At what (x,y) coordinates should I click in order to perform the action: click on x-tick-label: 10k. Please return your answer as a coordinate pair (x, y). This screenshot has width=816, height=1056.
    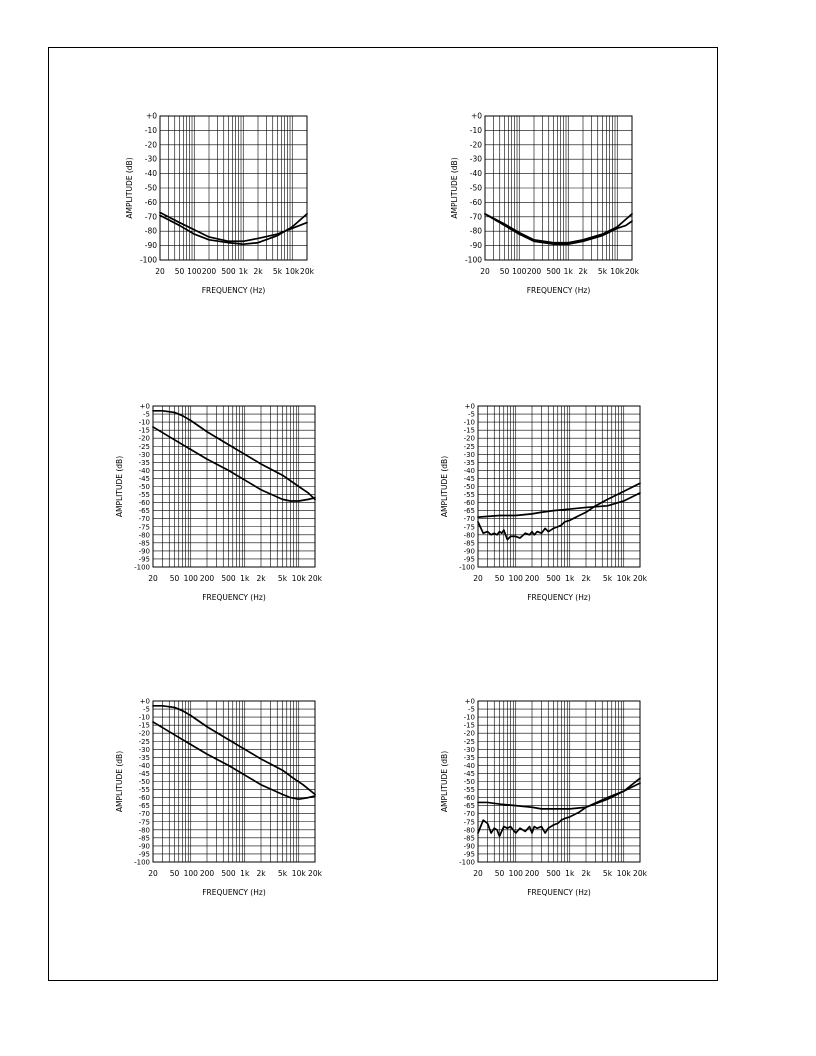
    Looking at the image, I should click on (624, 578).